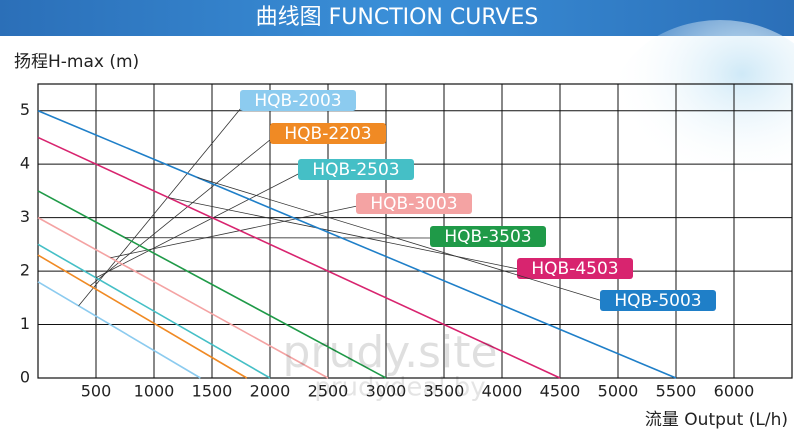 This screenshot has width=794, height=440. What do you see at coordinates (560, 391) in the screenshot?
I see `x-tick-label: 4500` at bounding box center [560, 391].